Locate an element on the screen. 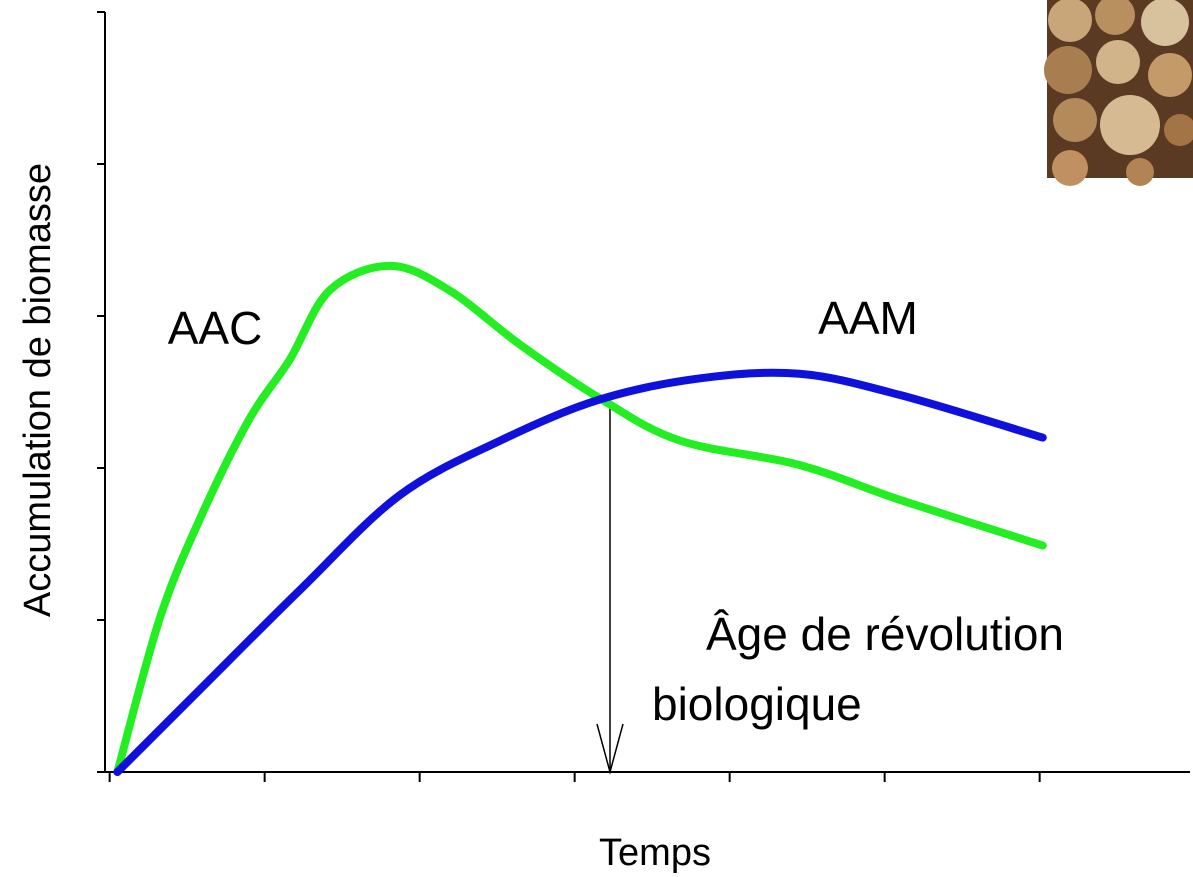  x-axis-label: Temps is located at coordinates (655, 853).